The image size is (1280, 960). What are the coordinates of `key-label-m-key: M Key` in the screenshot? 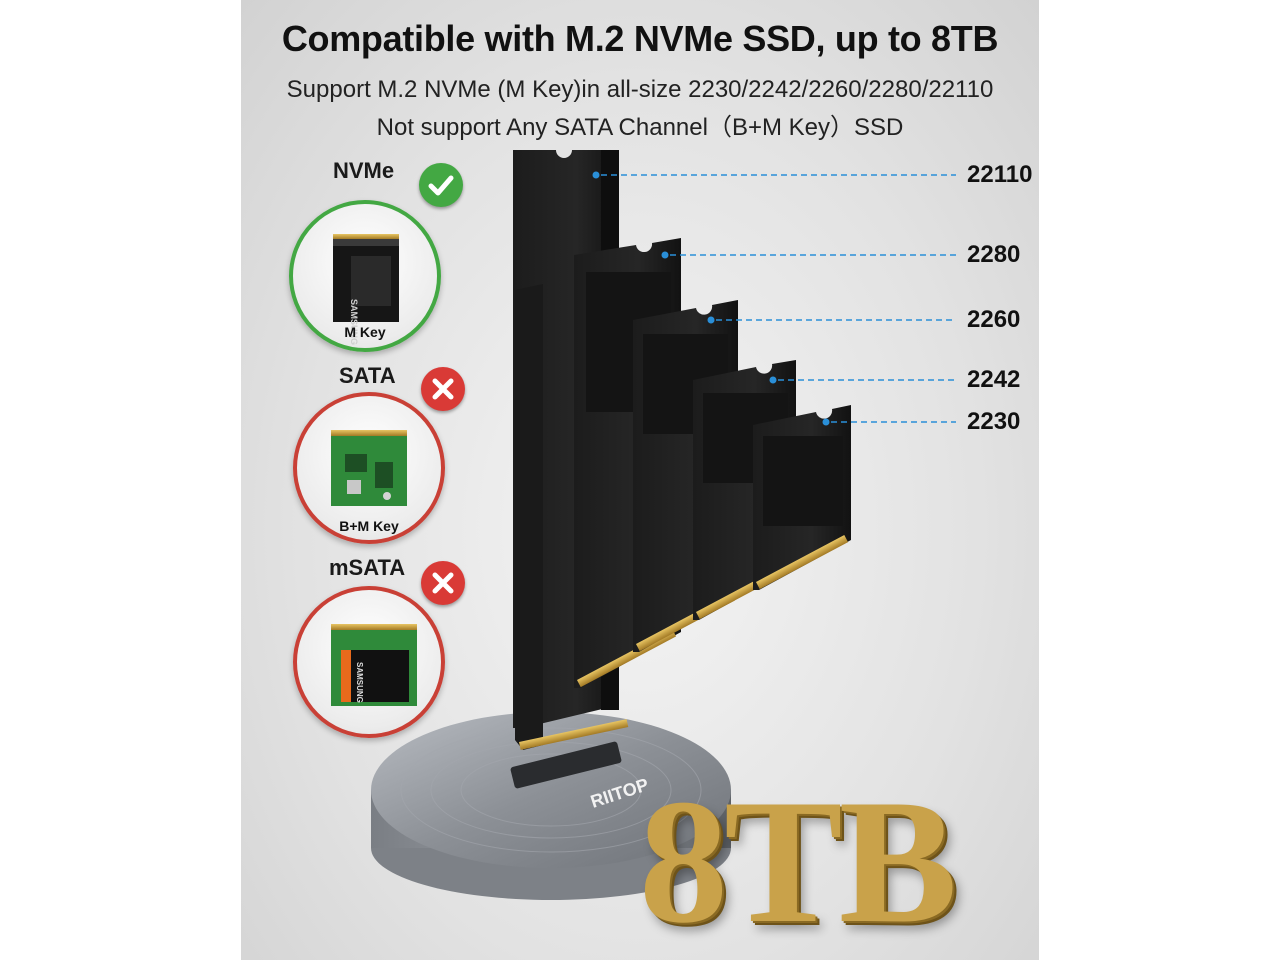 It's located at (365, 332).